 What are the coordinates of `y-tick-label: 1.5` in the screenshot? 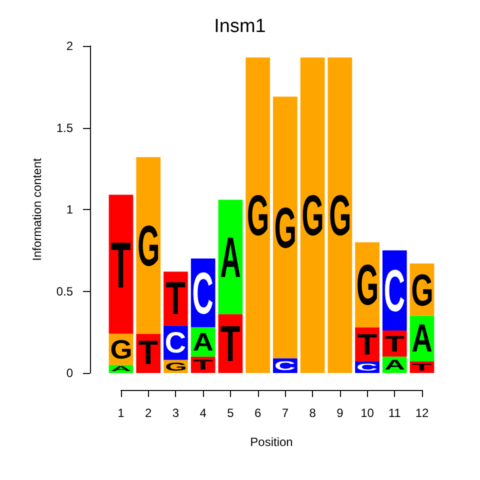 It's located at (65, 127).